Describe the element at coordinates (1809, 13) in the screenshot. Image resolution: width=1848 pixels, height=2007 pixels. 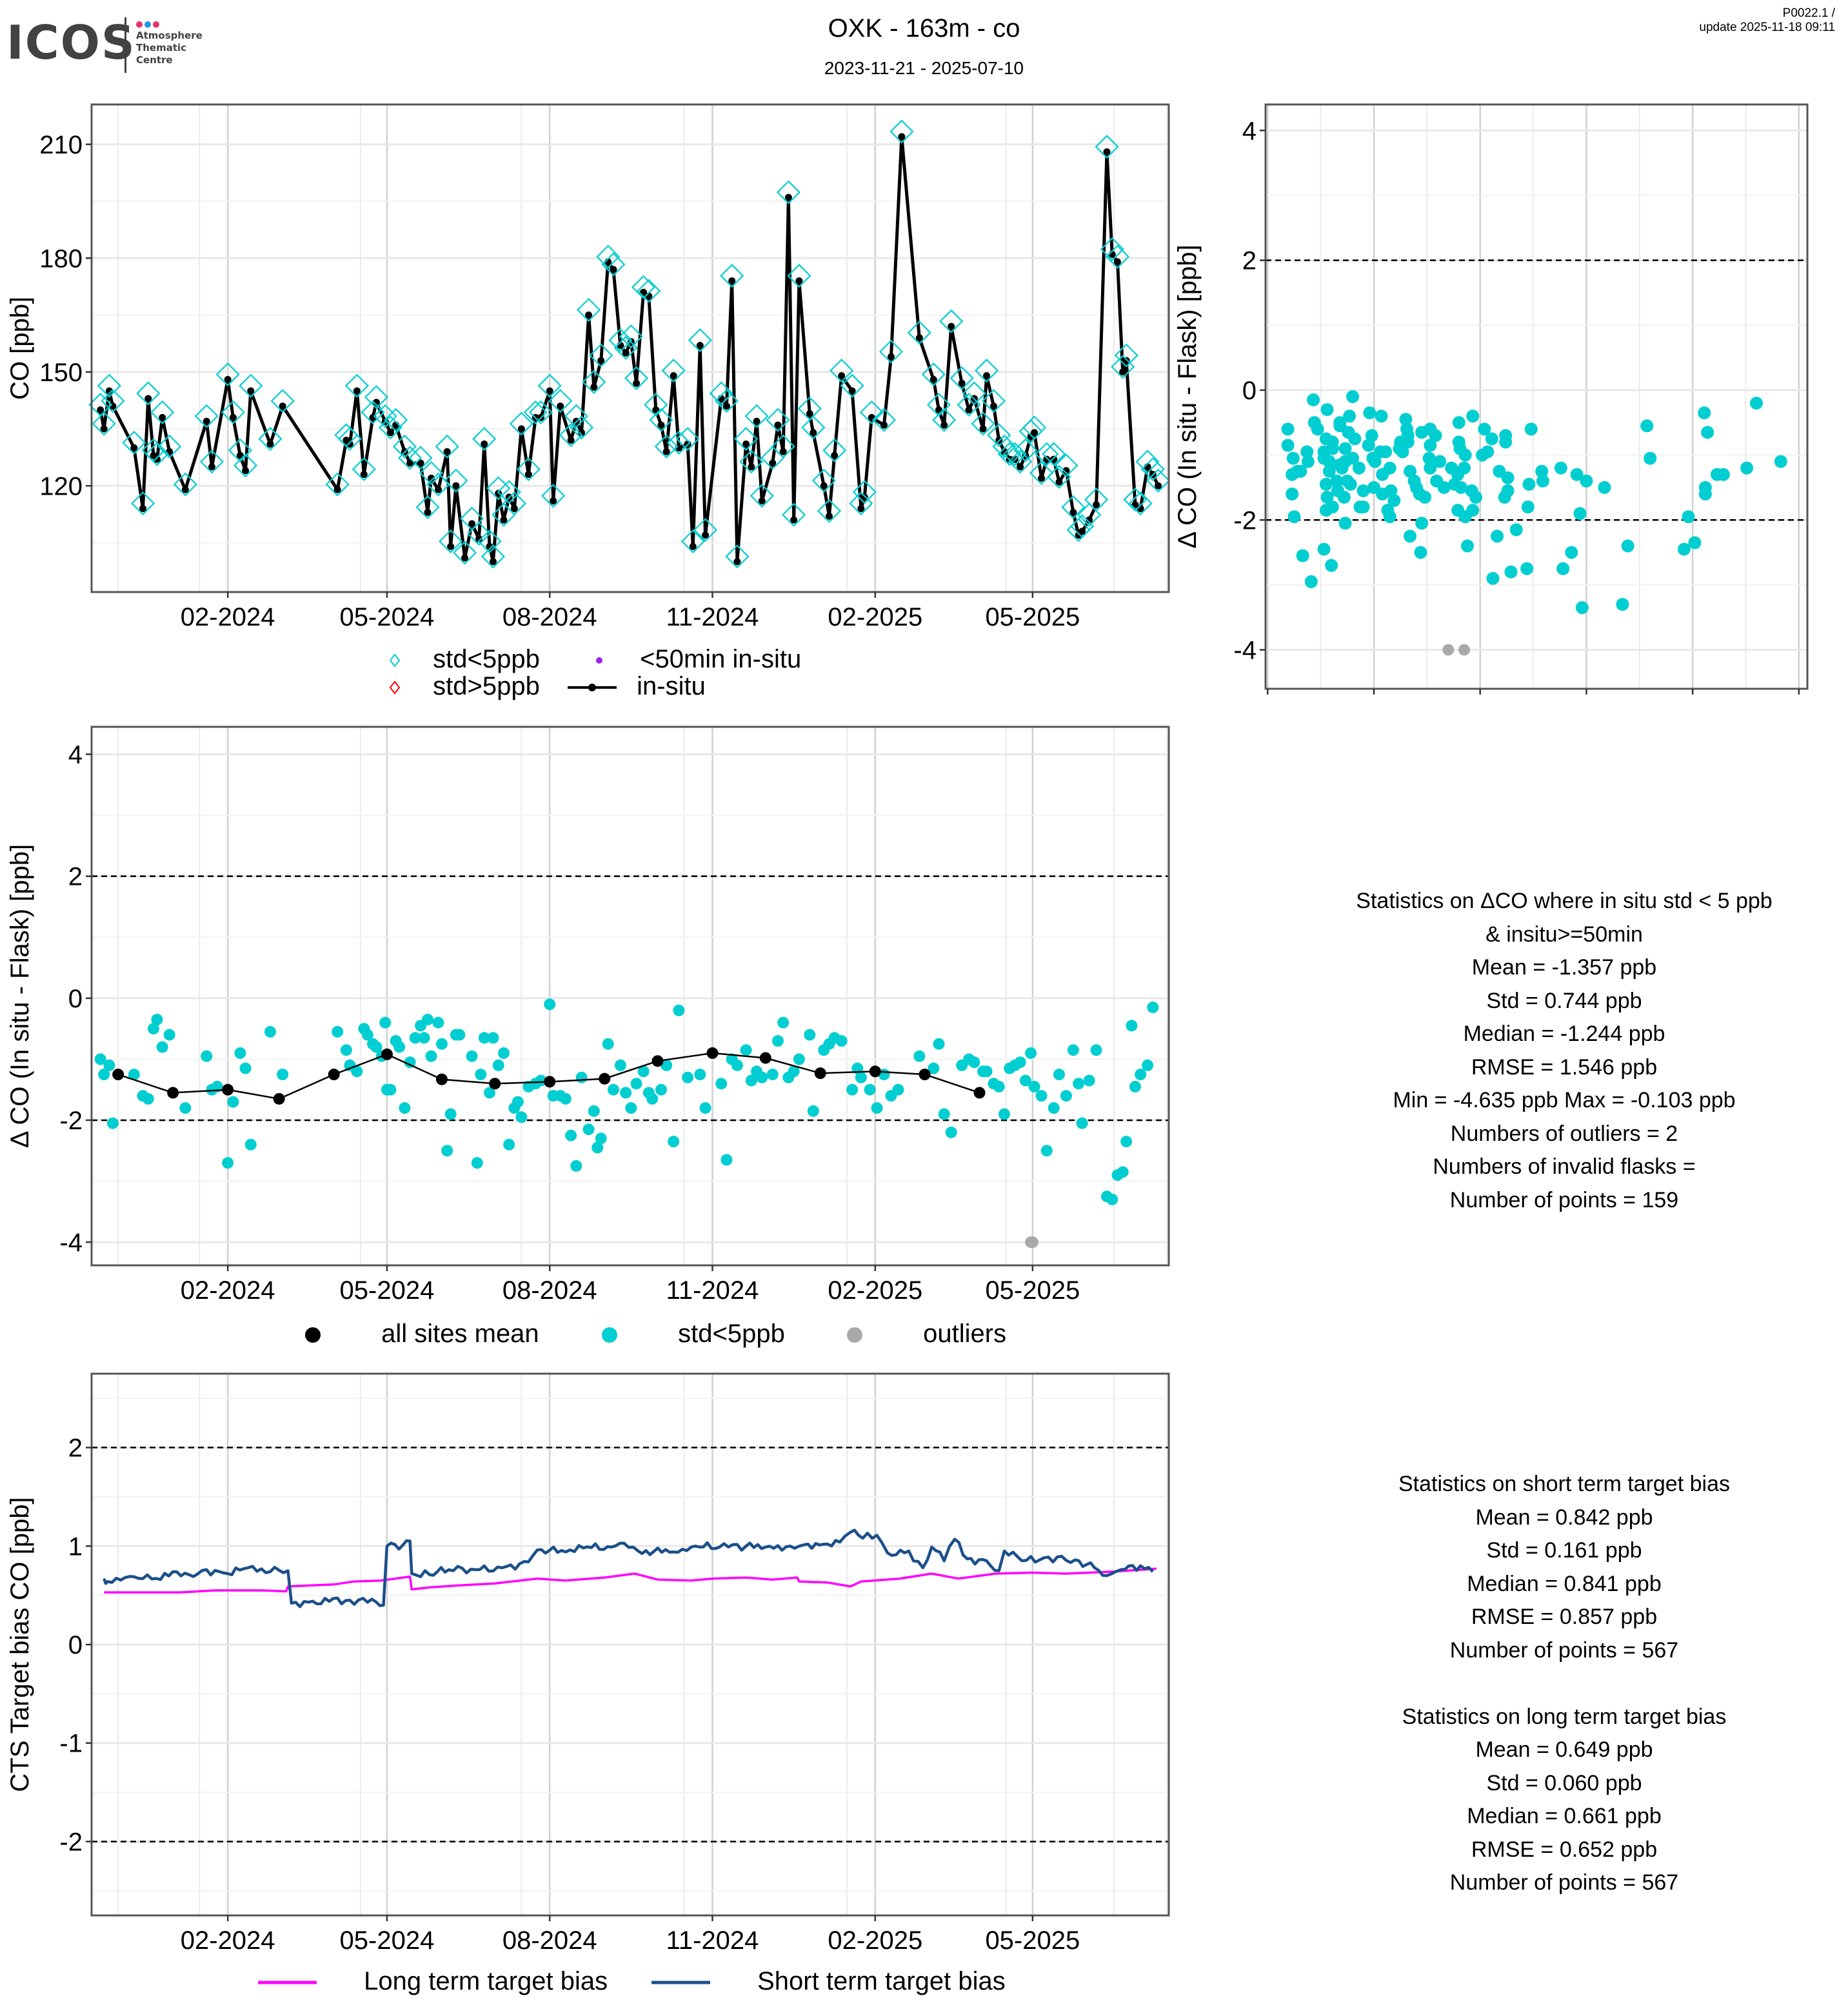
I see `version-code: P0022.1 /` at that location.